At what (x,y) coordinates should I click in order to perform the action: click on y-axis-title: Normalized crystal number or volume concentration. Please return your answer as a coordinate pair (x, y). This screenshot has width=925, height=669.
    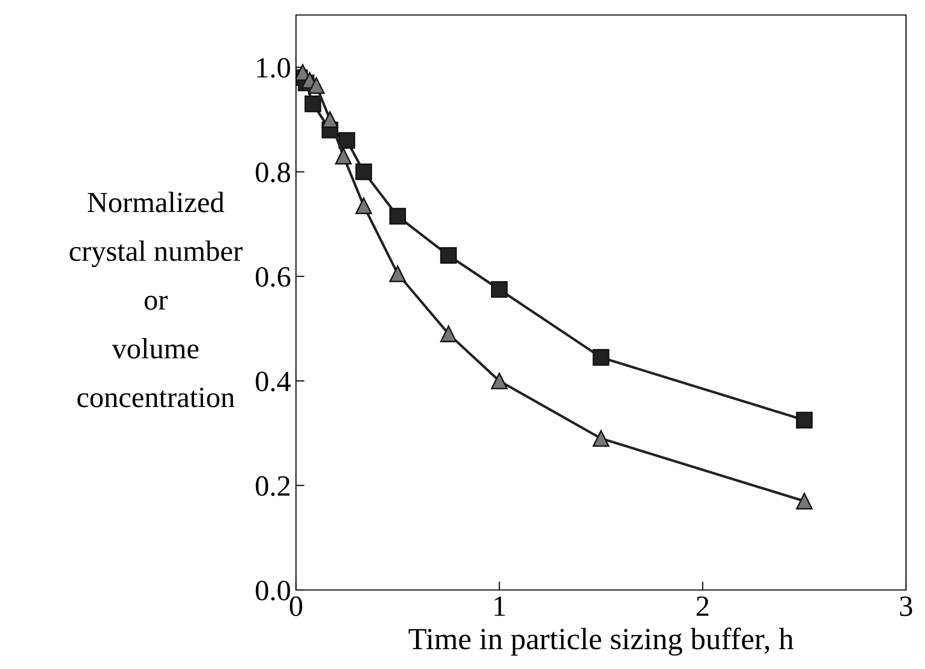
    Looking at the image, I should click on (156, 300).